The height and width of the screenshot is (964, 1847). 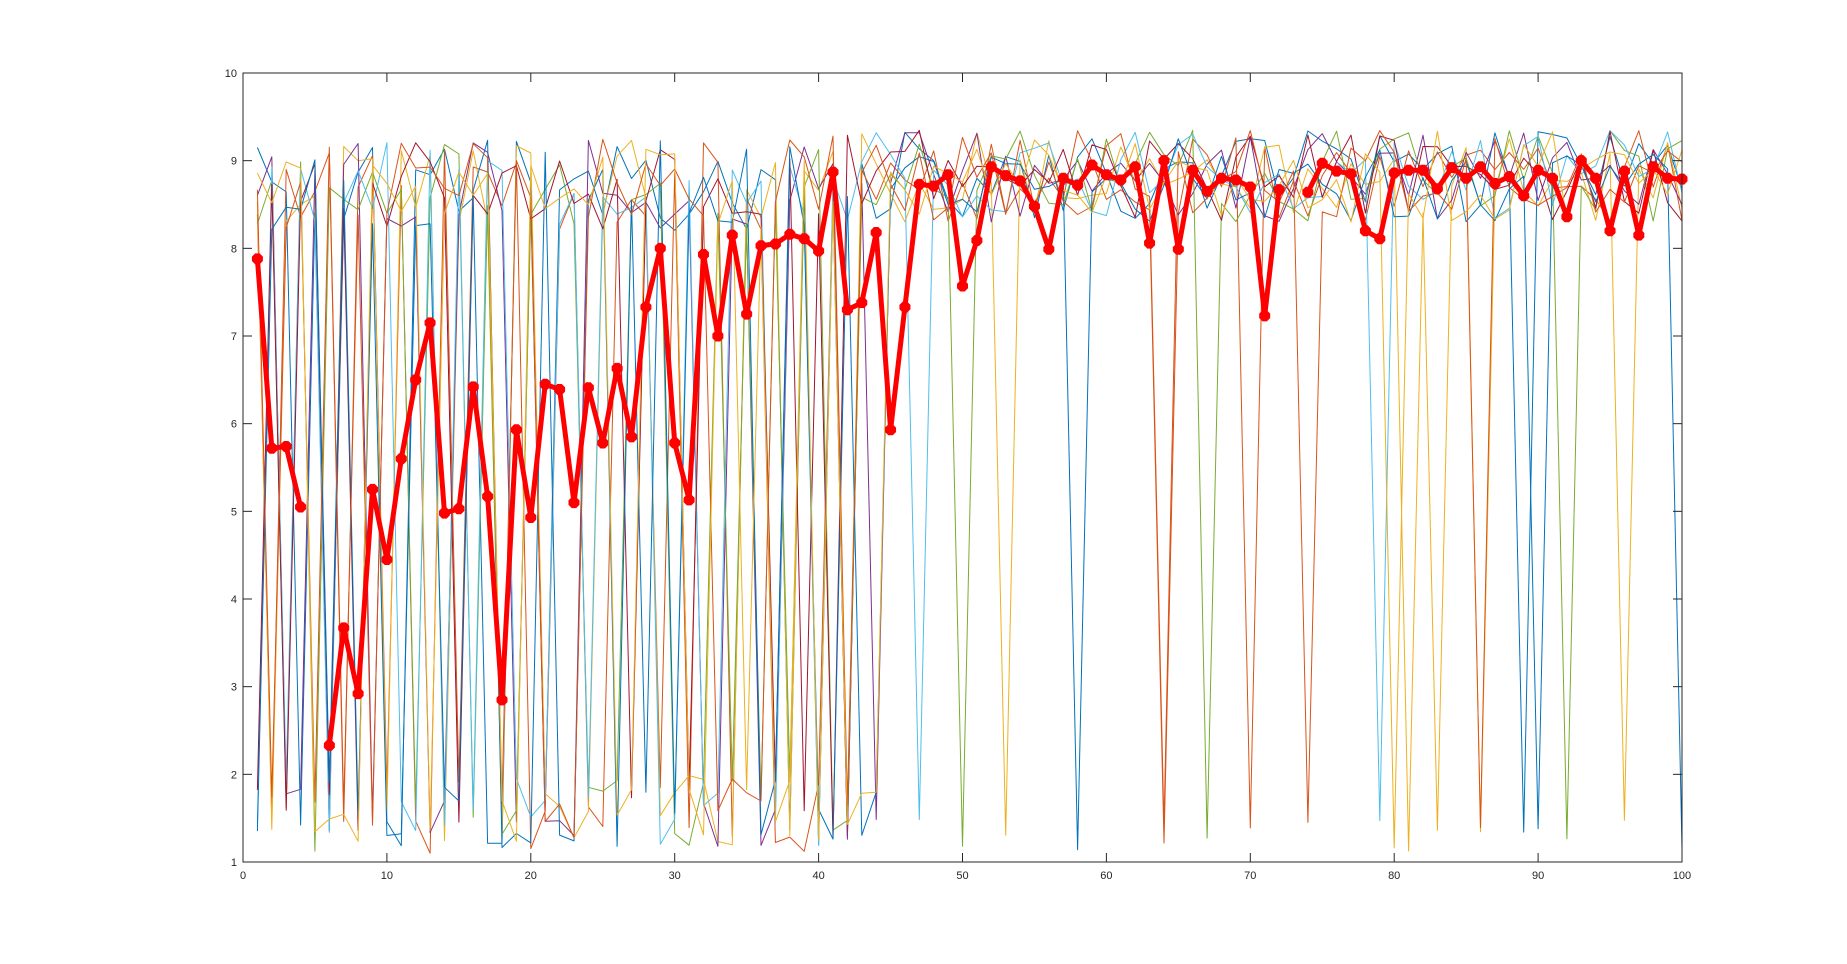 What do you see at coordinates (234, 425) in the screenshot?
I see `y-tick-label: 6` at bounding box center [234, 425].